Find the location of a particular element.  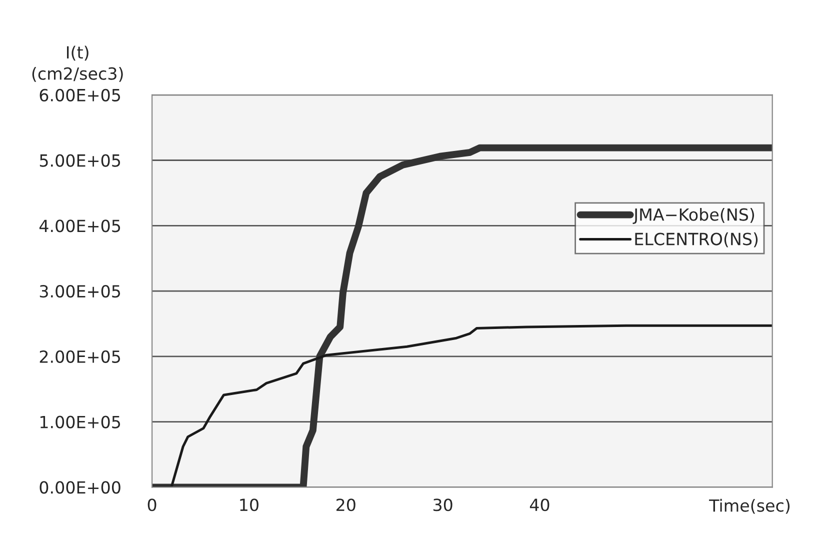

legend-label: JMA−Kobe(NS) is located at coordinates (693, 216).